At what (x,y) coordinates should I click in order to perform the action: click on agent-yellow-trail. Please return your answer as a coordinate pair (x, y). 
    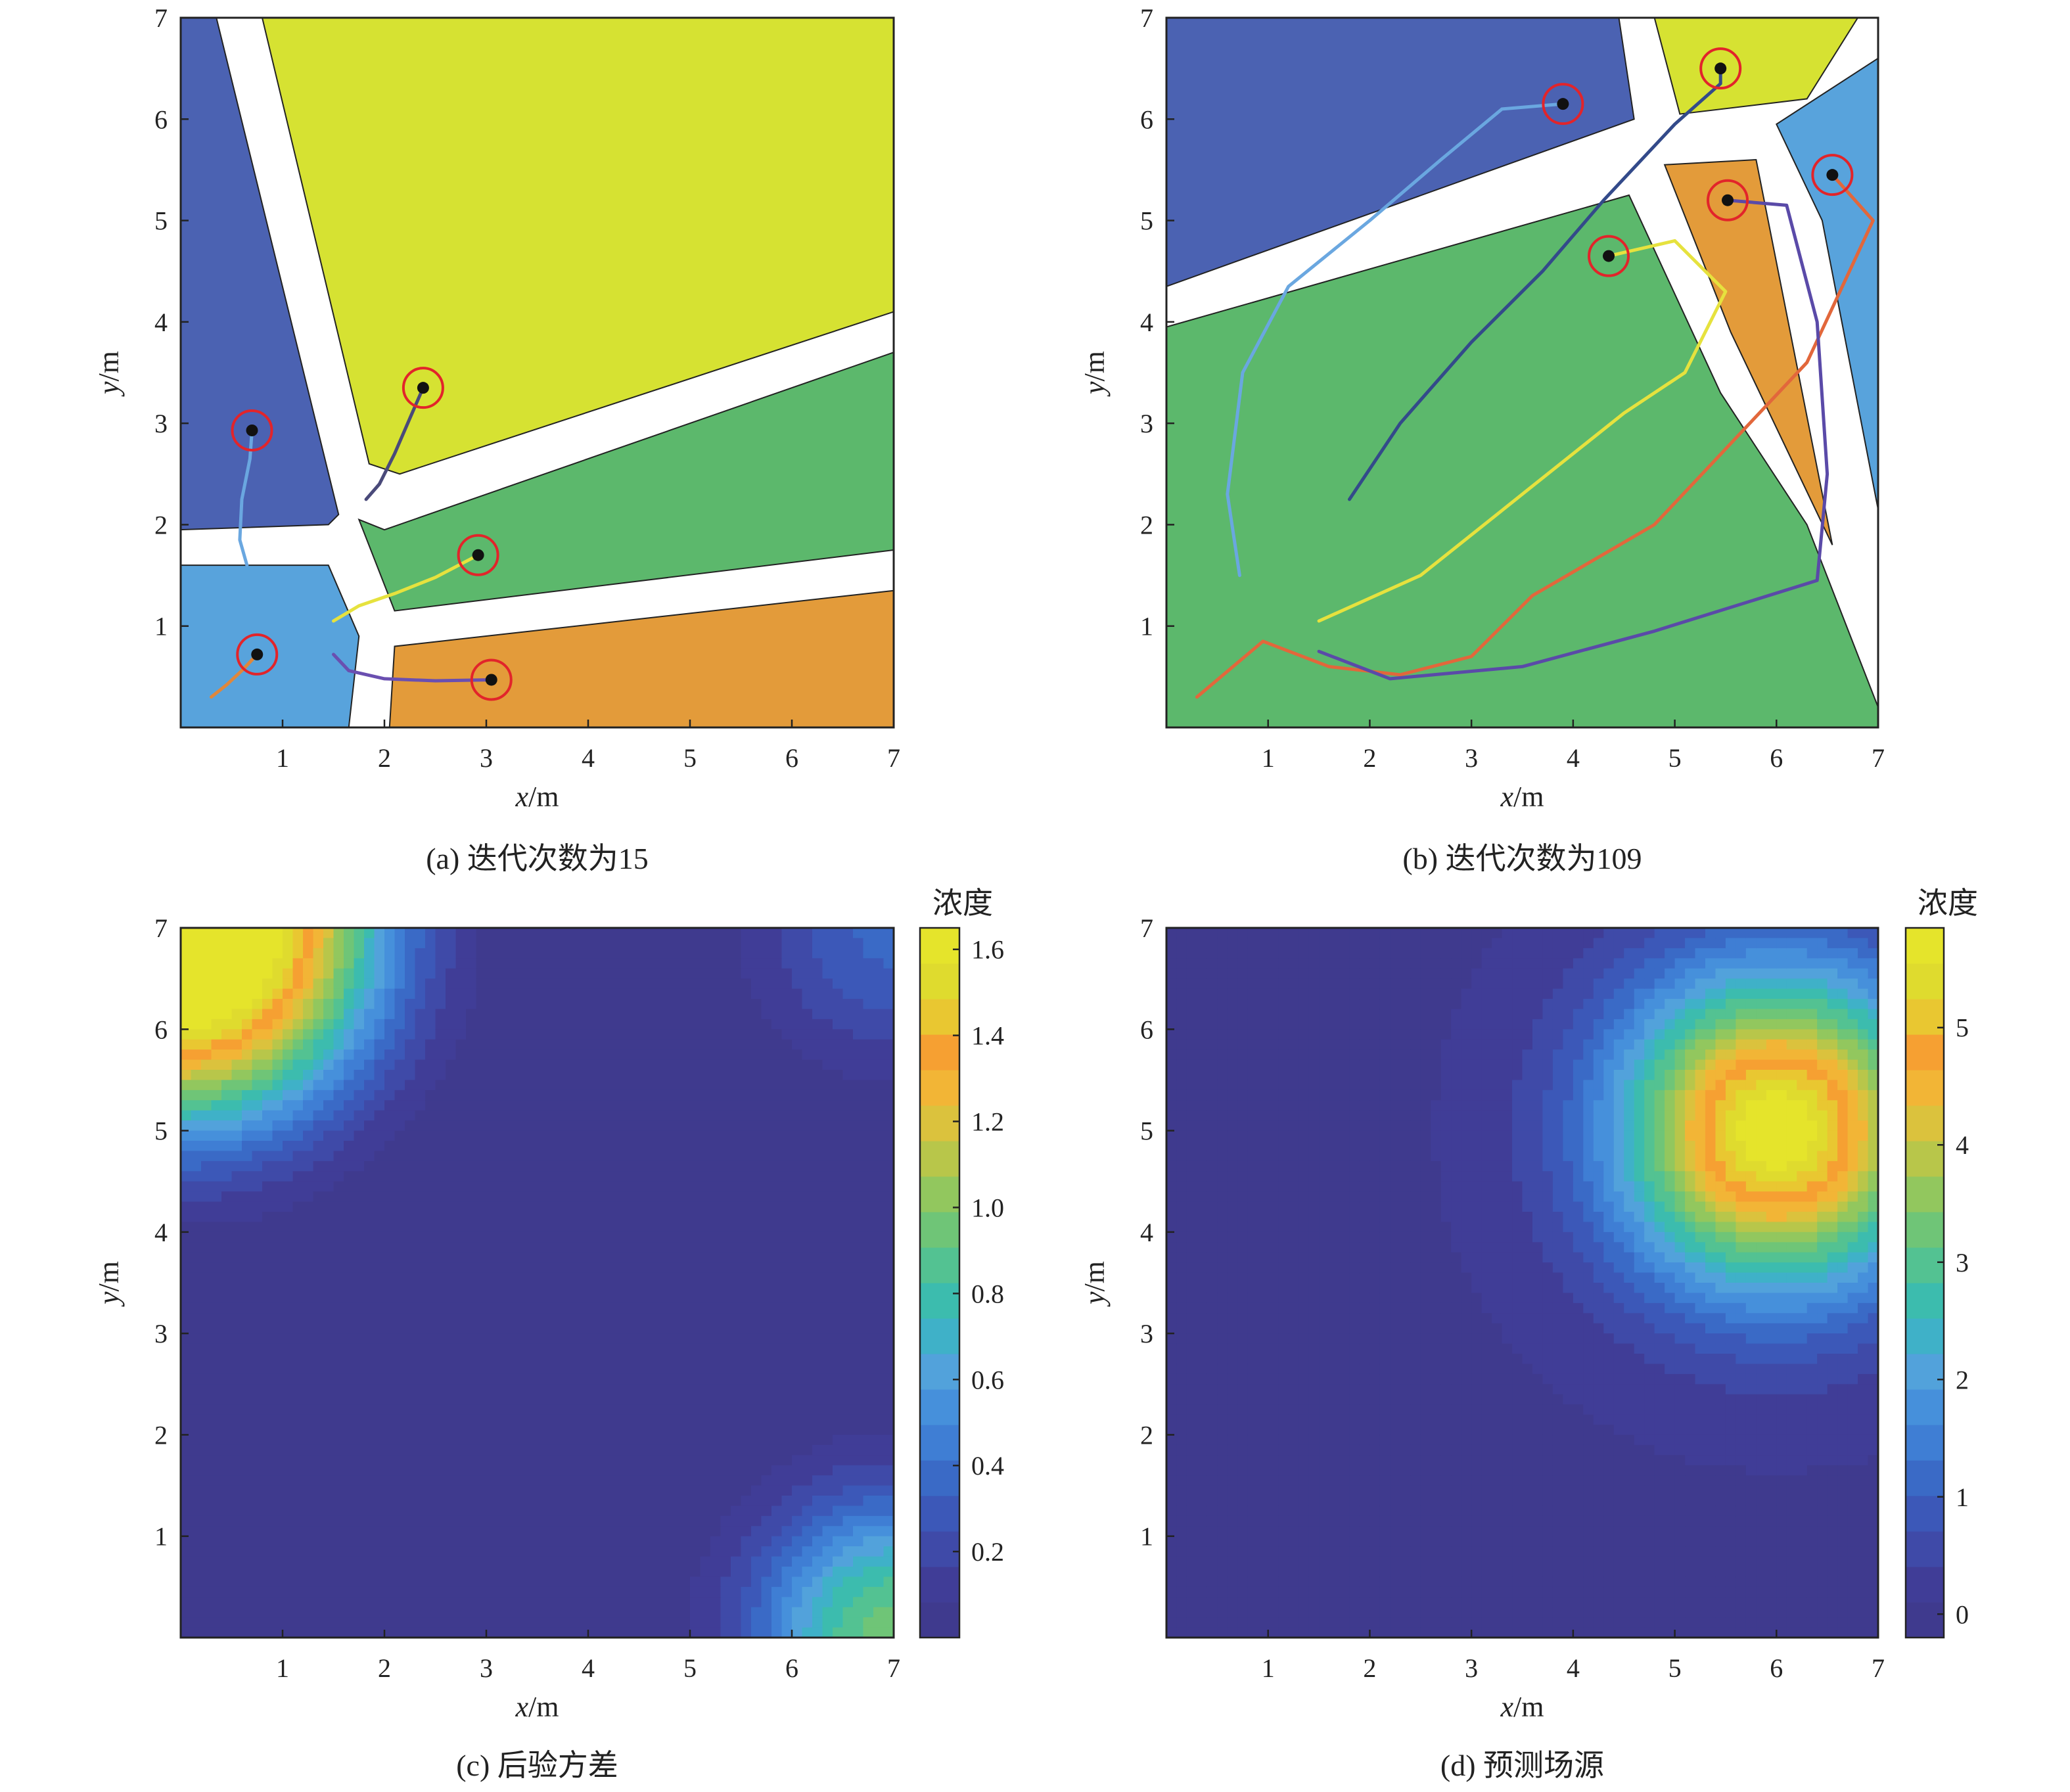
    Looking at the image, I should click on (1535, 283).